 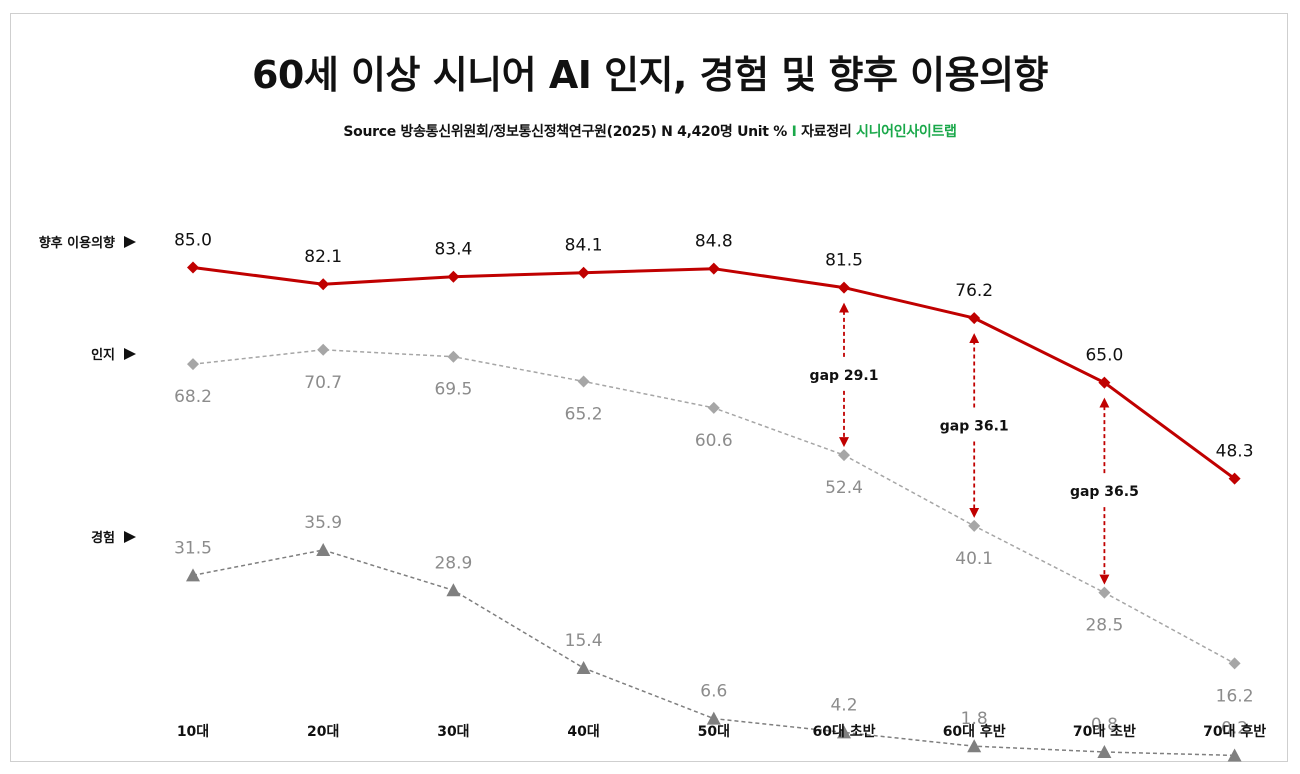 I want to click on value-label-experience-1: 35.9, so click(x=323, y=523).